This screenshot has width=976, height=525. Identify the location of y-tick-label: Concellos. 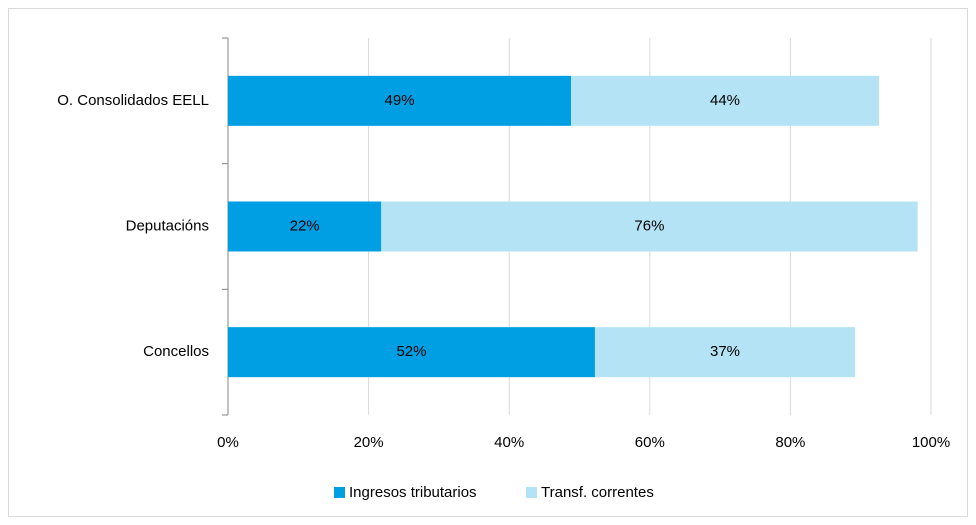
(176, 351).